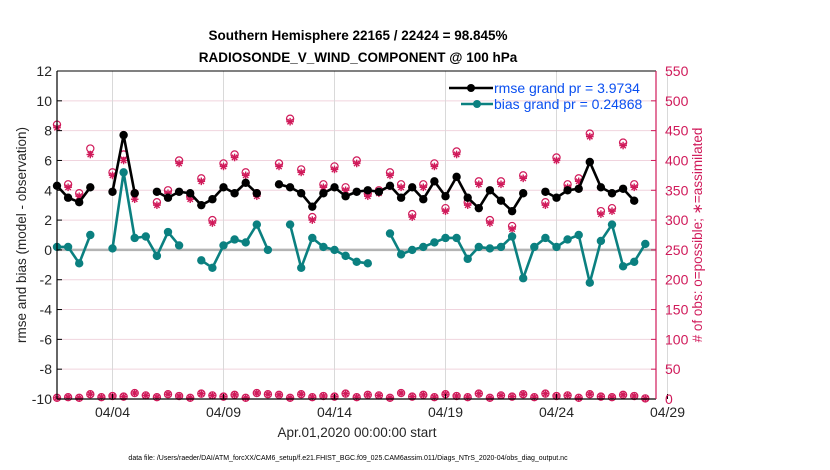  What do you see at coordinates (74, 249) in the screenshot?
I see `bias-line` at bounding box center [74, 249].